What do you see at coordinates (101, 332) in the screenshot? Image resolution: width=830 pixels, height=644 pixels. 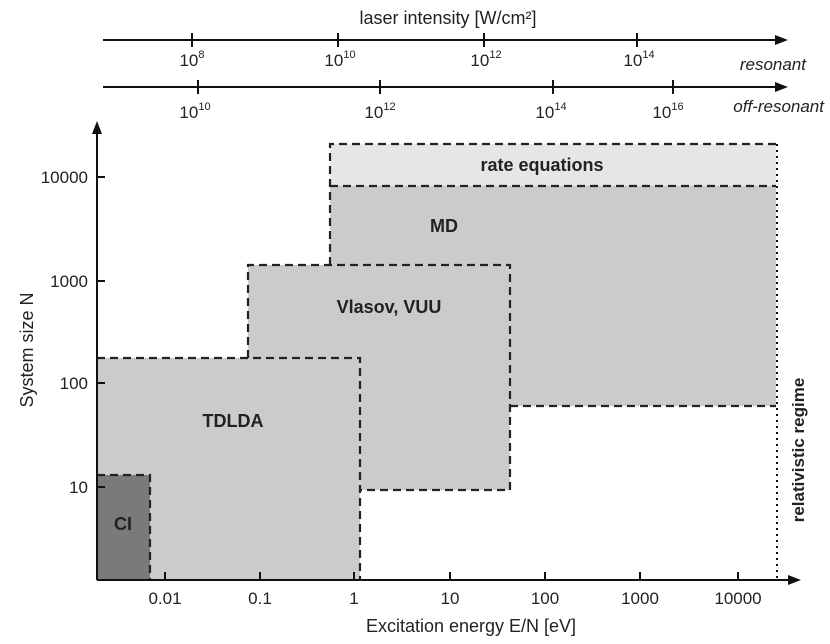 I see `y-ticks` at bounding box center [101, 332].